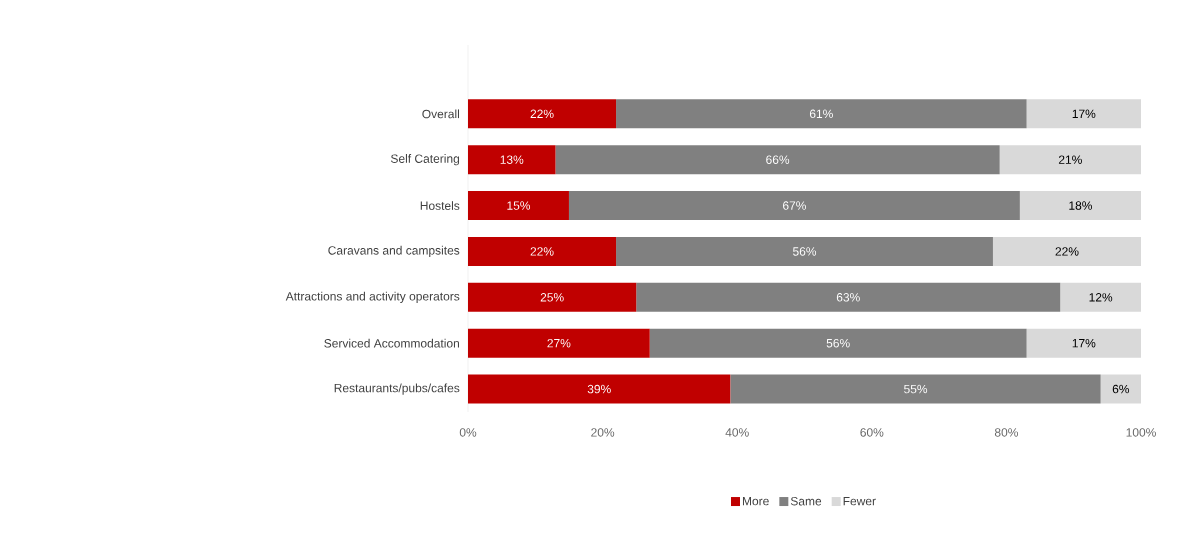 This screenshot has width=1199, height=552. I want to click on data-label: 18%, so click(1081, 205).